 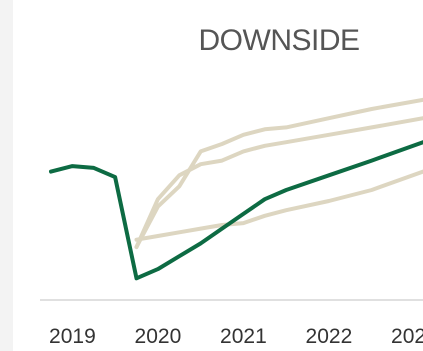 I want to click on x-tick-label-2019: 2019, so click(x=72, y=336).